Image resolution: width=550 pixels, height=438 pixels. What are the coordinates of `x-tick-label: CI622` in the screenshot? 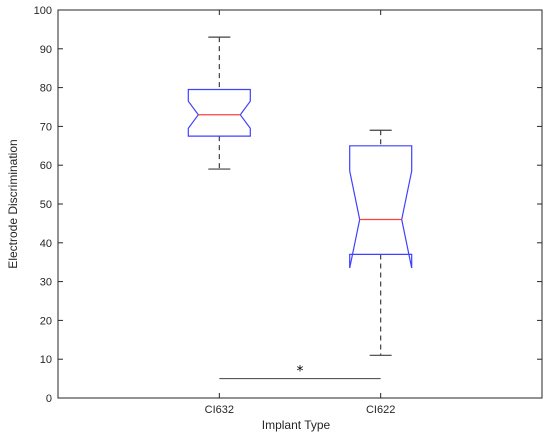 It's located at (380, 410).